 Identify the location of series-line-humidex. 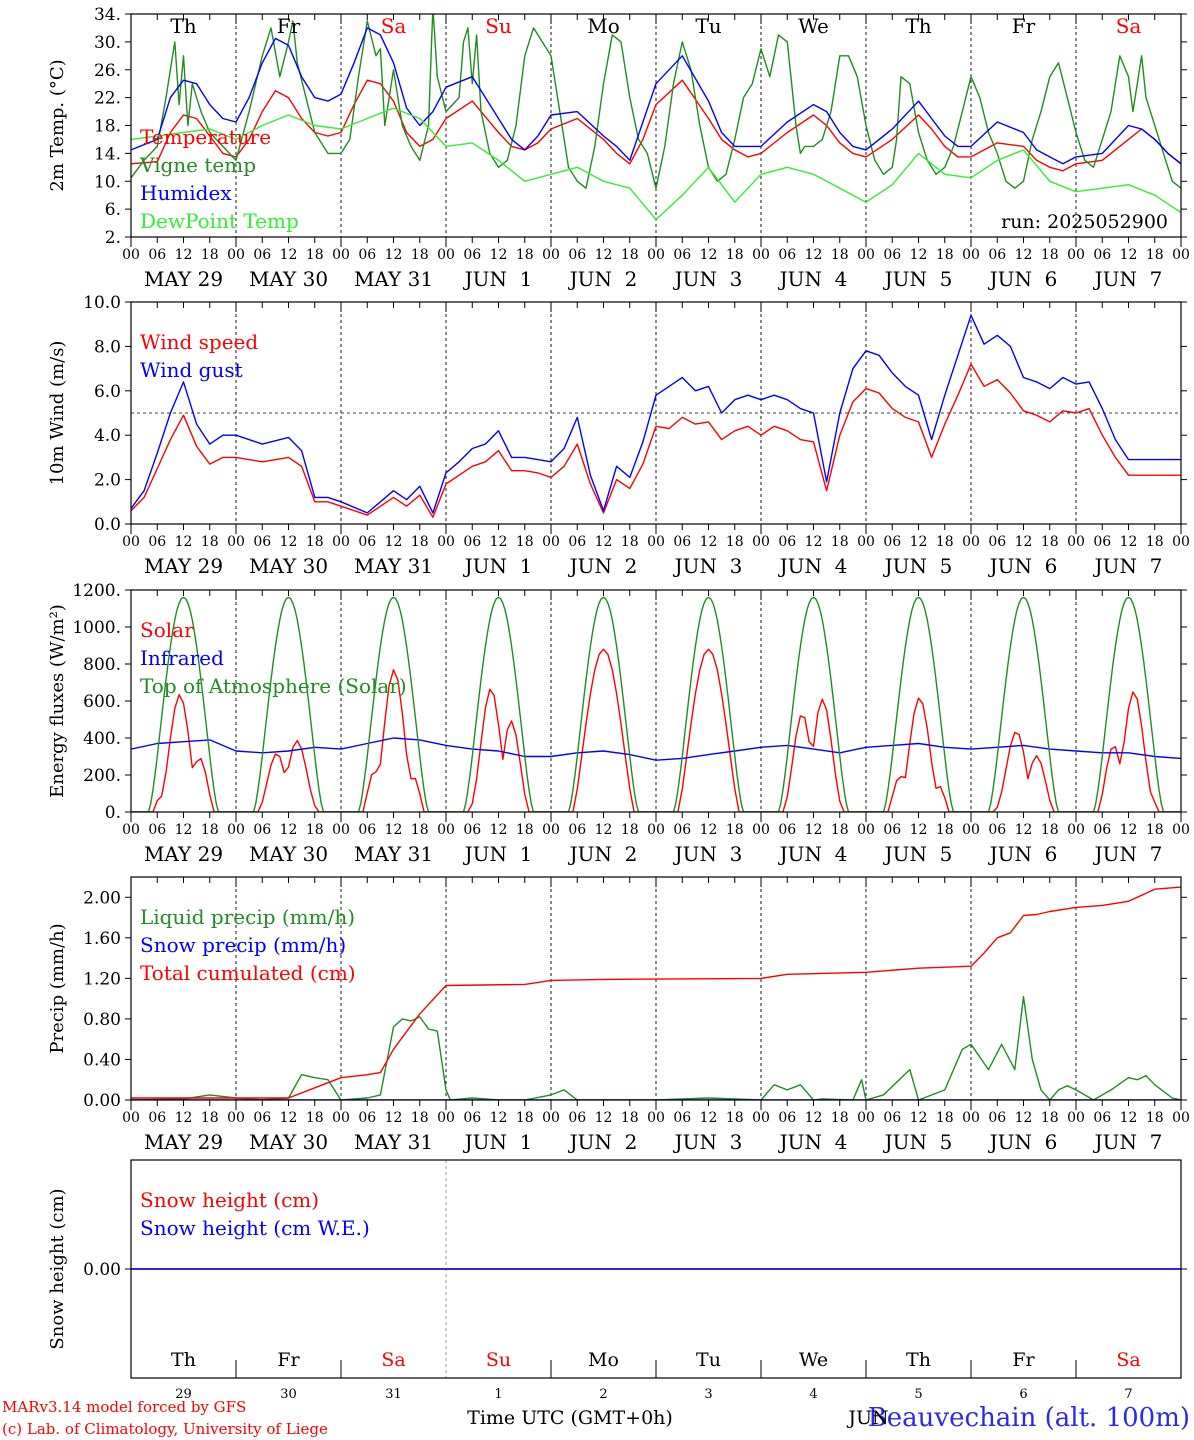
(656, 96).